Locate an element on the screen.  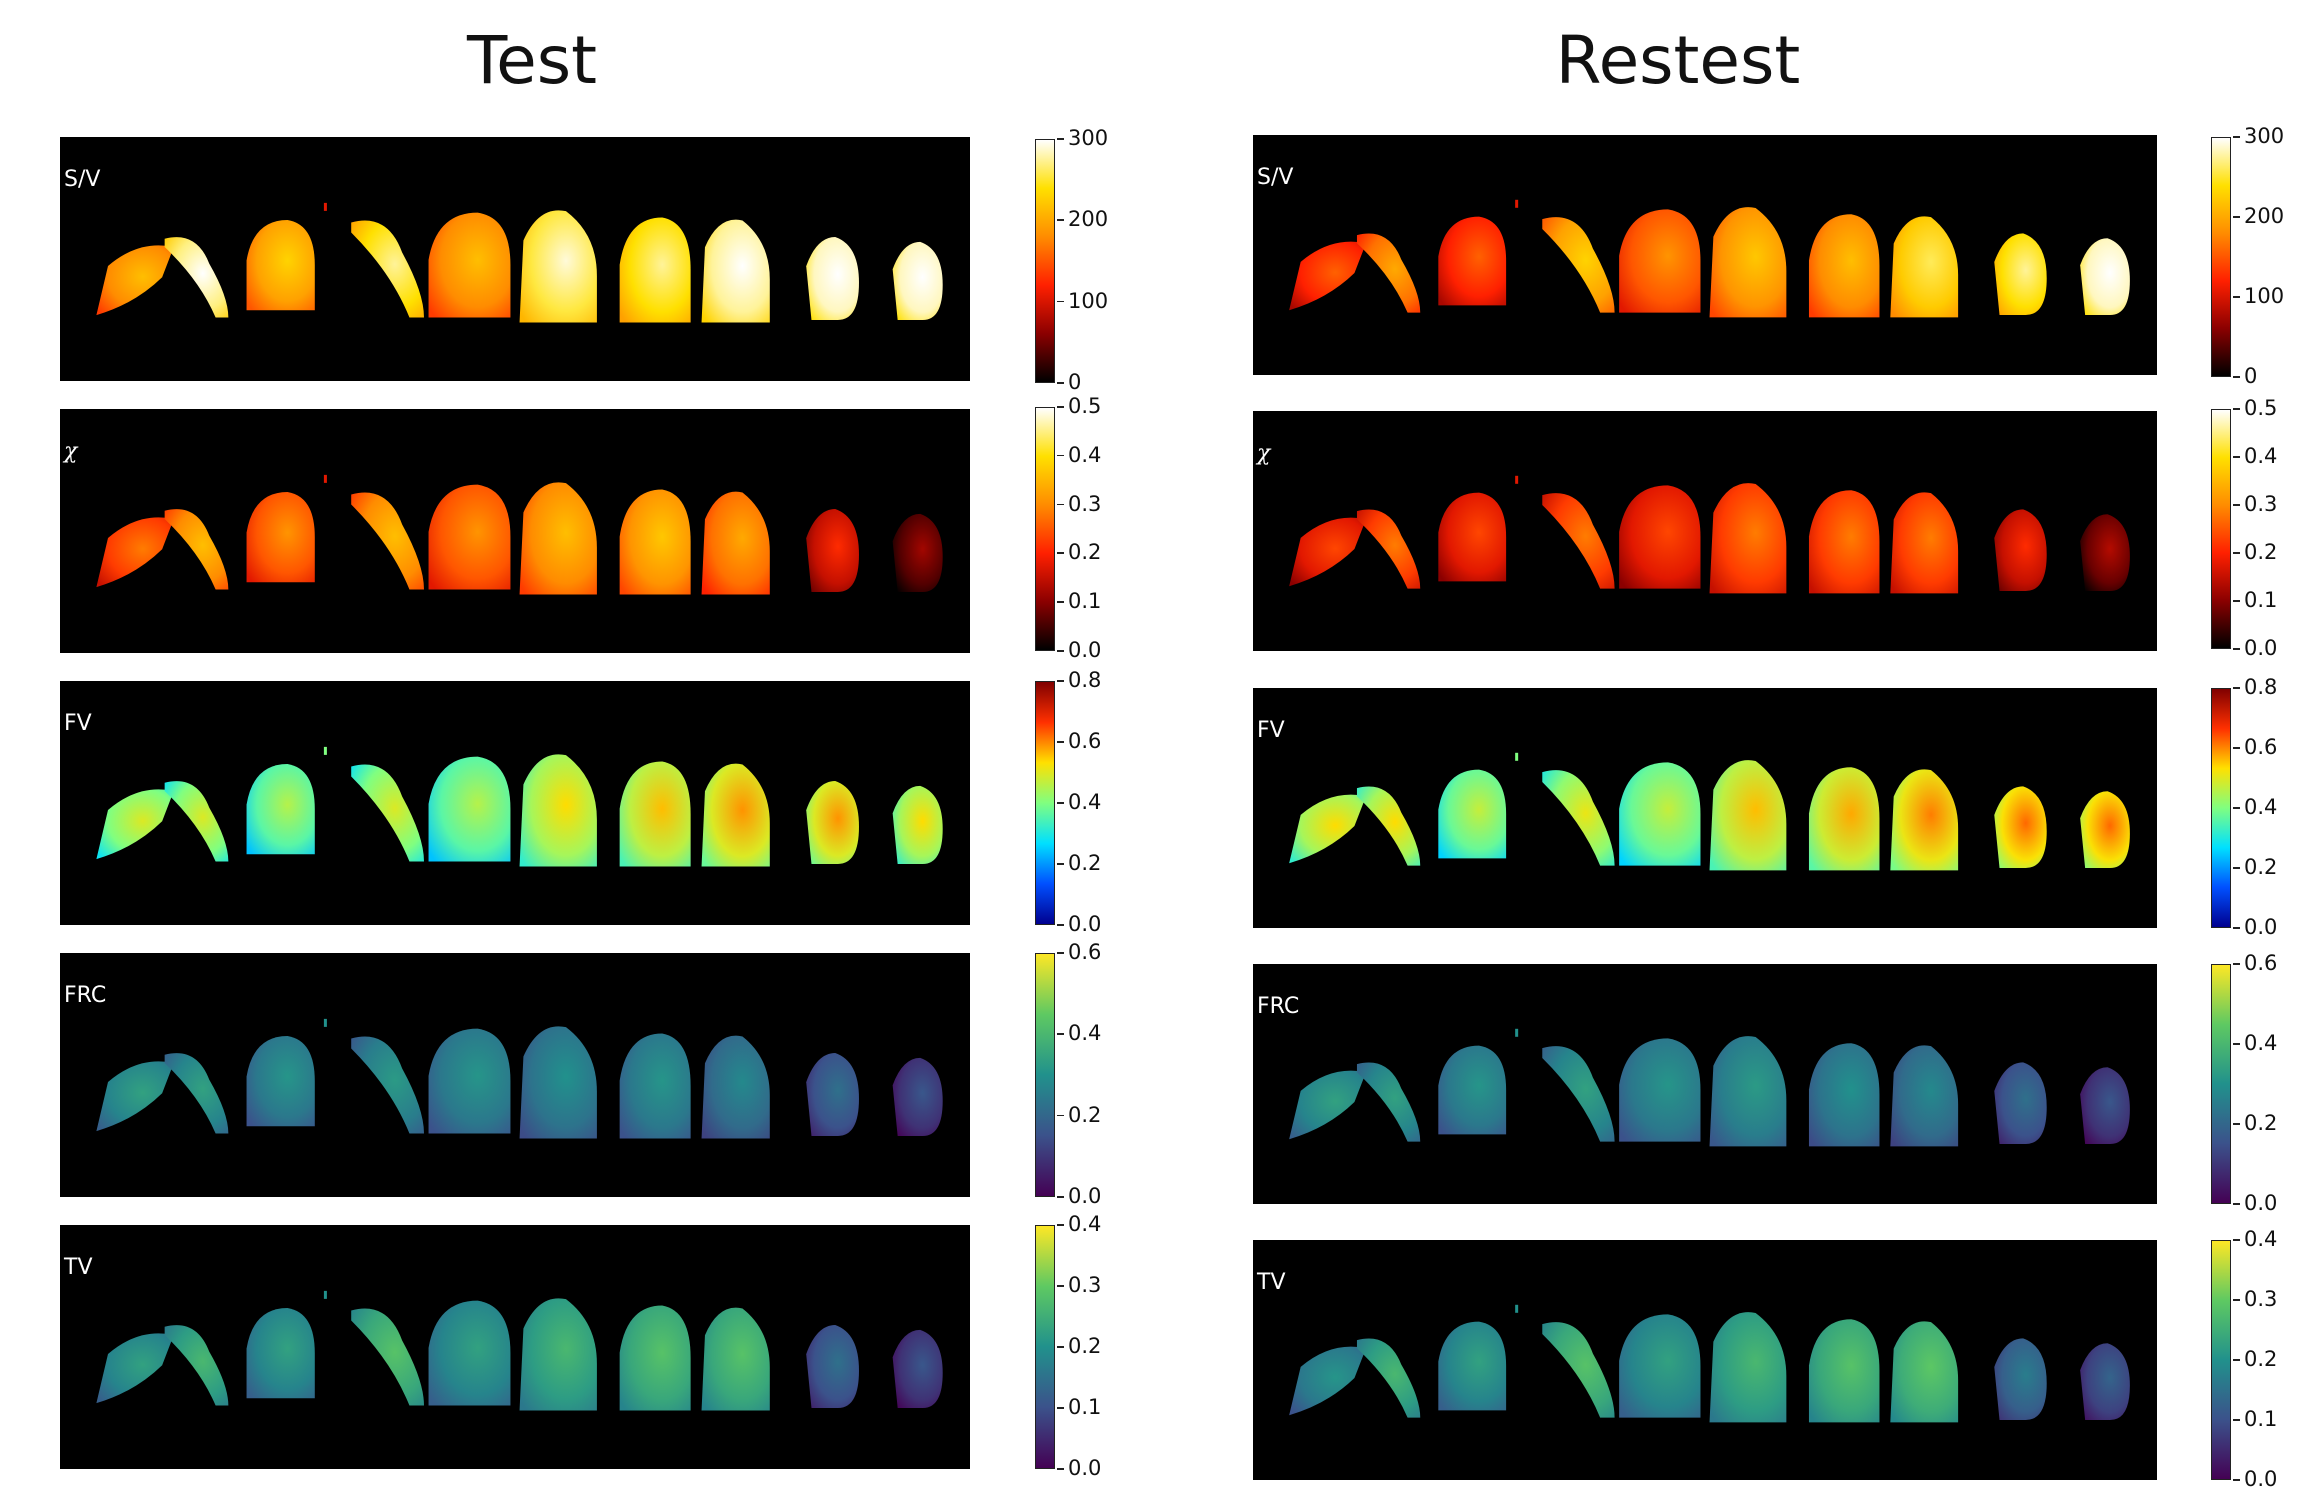
colorbar-tick-label: 0.3 is located at coordinates (1085, 1285).